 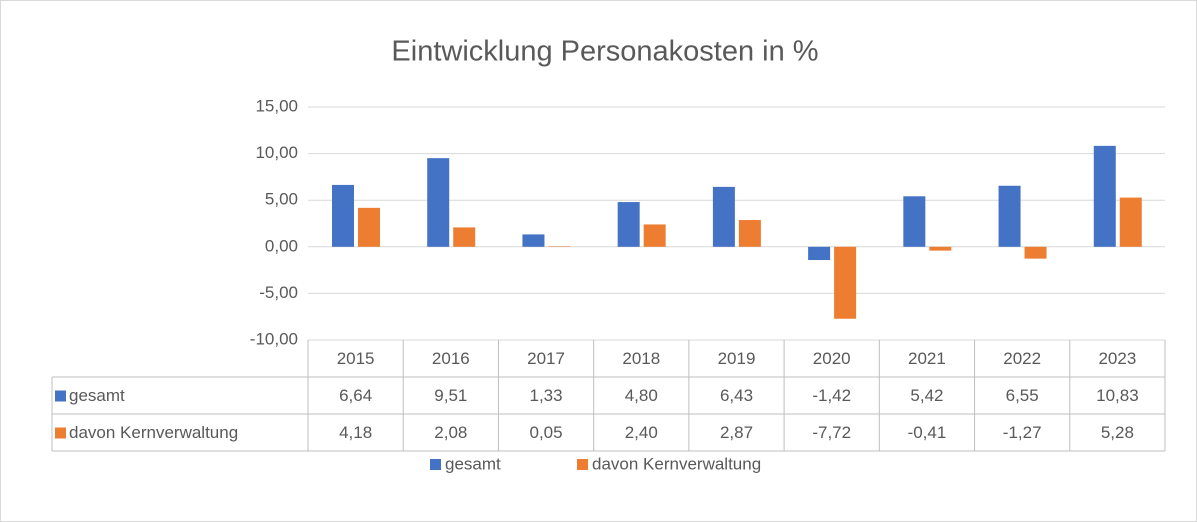 I want to click on x-tick-label: 2015, so click(x=356, y=358).